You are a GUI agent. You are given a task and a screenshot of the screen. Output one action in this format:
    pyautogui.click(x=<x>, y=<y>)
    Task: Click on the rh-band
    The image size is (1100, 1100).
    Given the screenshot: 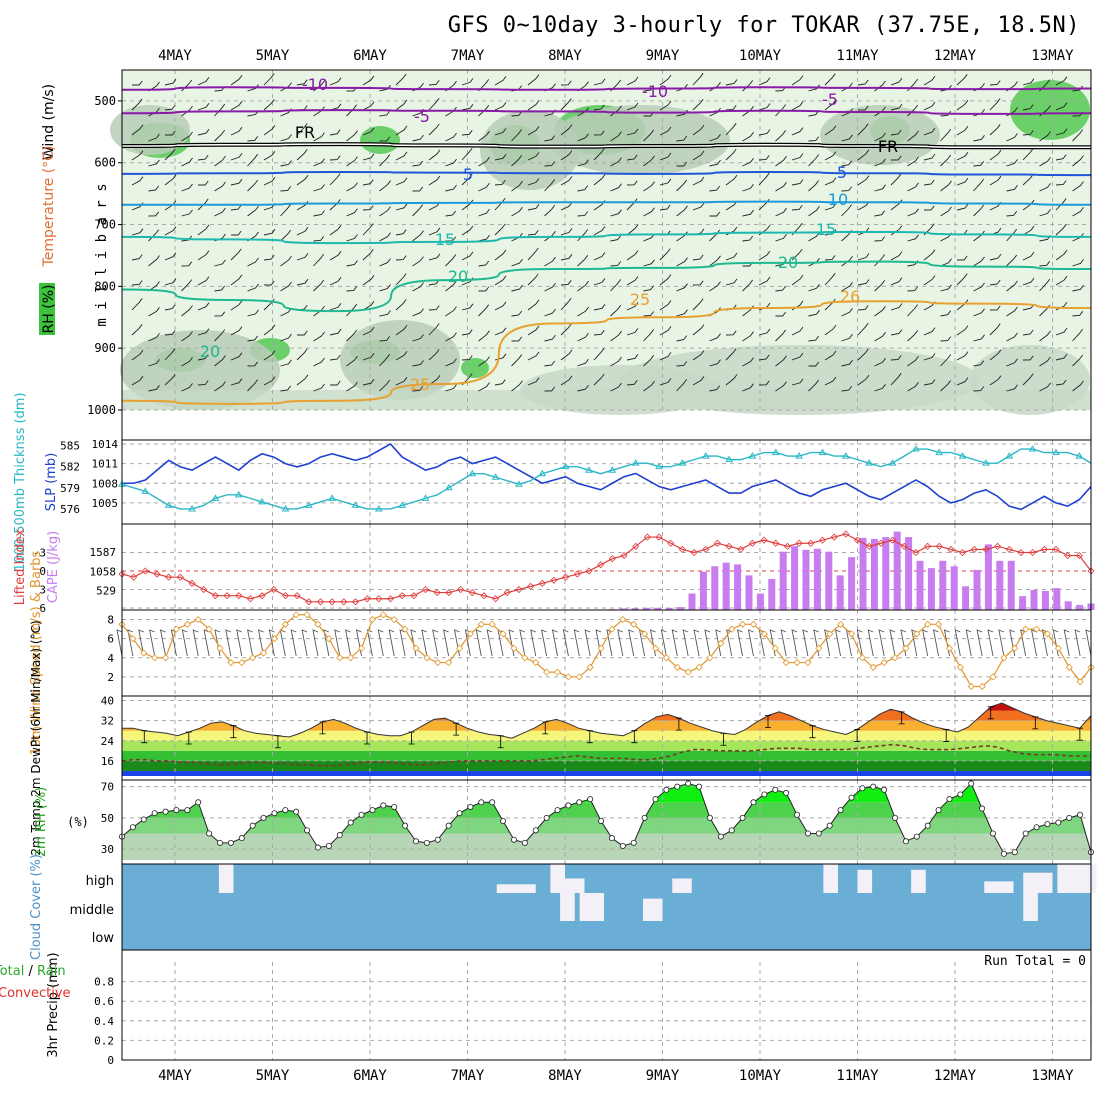 What is the action you would take?
    pyautogui.click(x=606, y=793)
    